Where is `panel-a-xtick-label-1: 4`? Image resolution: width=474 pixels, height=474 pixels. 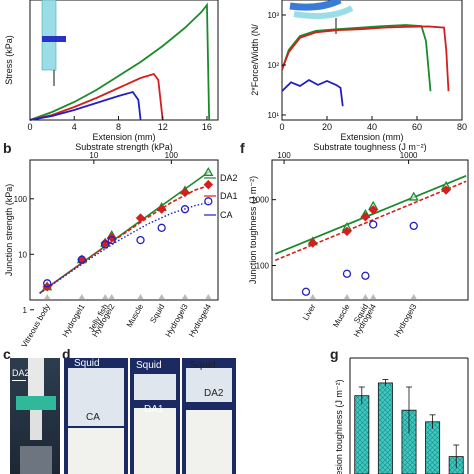 panel-a-xtick-label-1: 4 is located at coordinates (74, 127).